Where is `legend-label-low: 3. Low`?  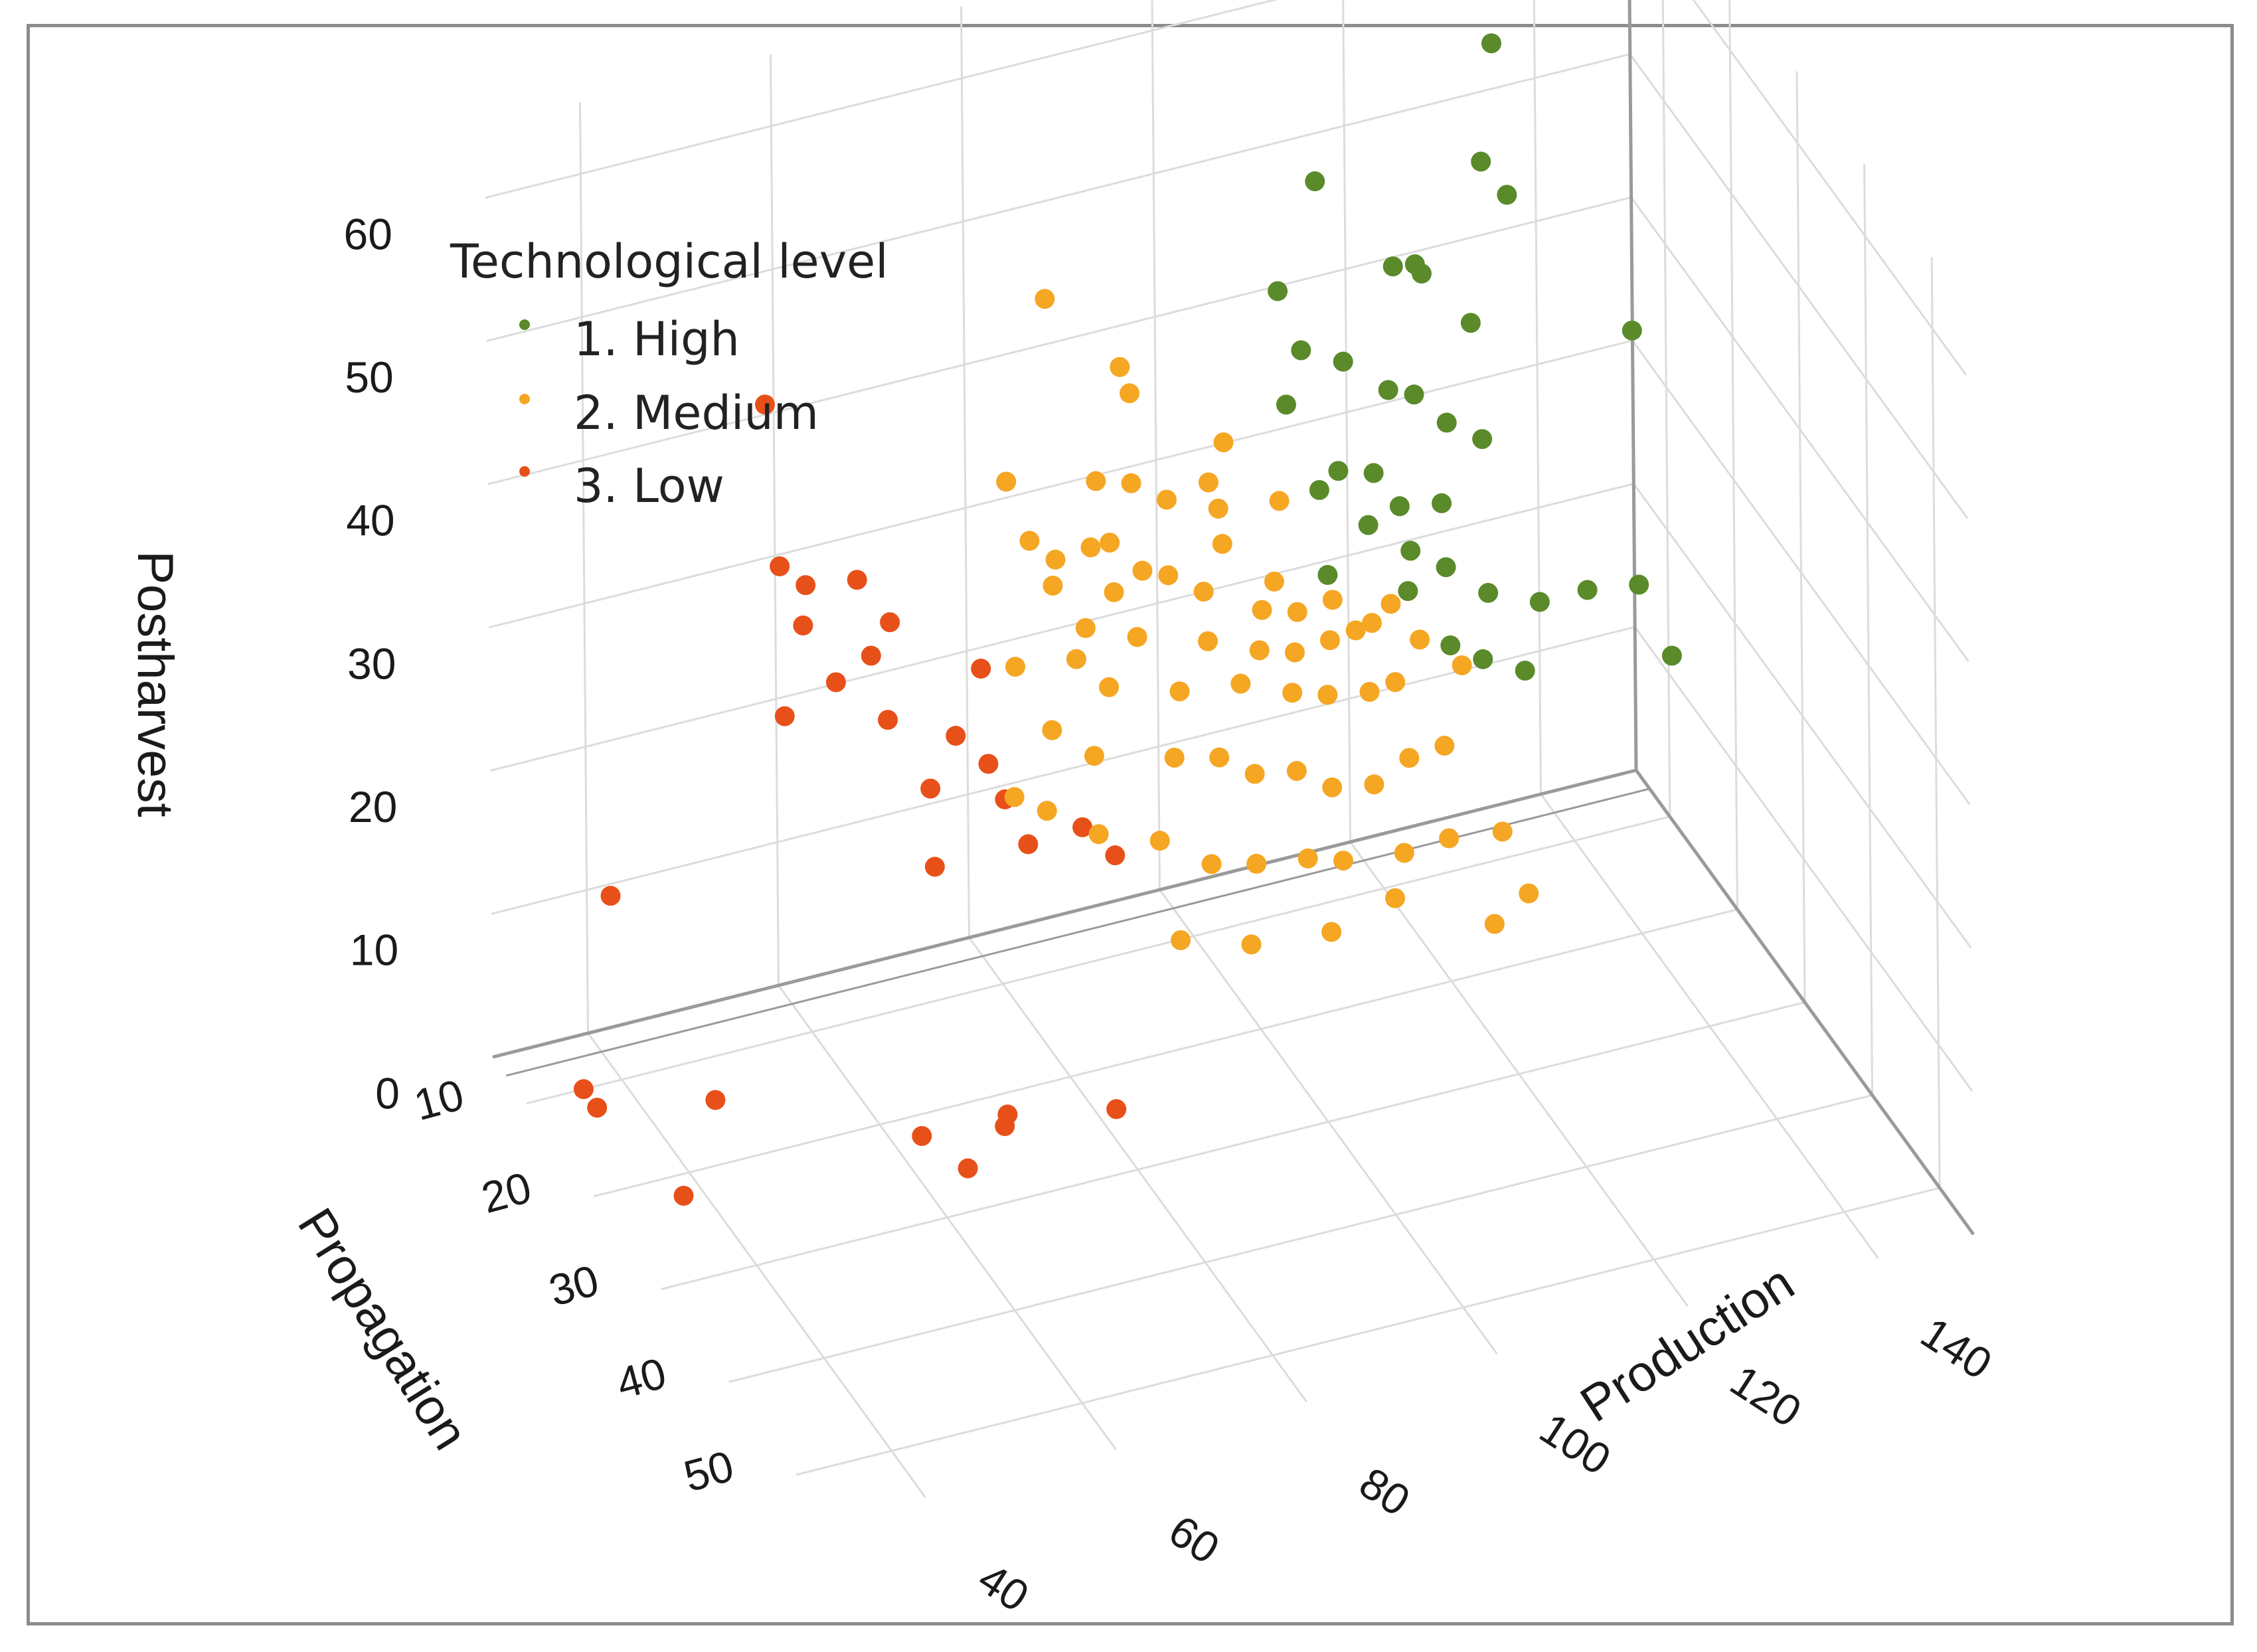 legend-label-low: 3. Low is located at coordinates (649, 486).